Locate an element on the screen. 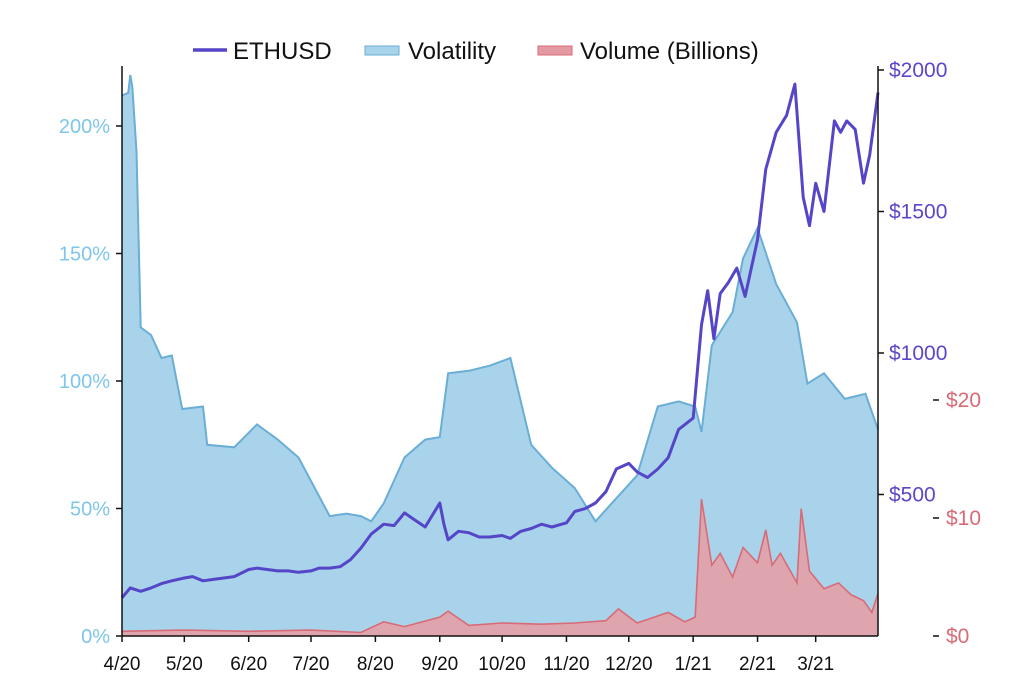  left-tick-label: 50% is located at coordinates (90, 510).